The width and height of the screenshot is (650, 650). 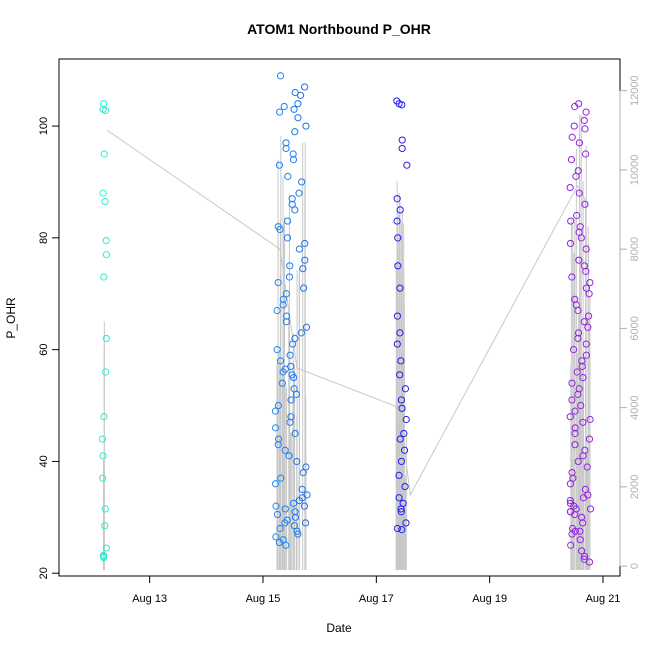 What do you see at coordinates (635, 487) in the screenshot?
I see `right-tick-label: 2000` at bounding box center [635, 487].